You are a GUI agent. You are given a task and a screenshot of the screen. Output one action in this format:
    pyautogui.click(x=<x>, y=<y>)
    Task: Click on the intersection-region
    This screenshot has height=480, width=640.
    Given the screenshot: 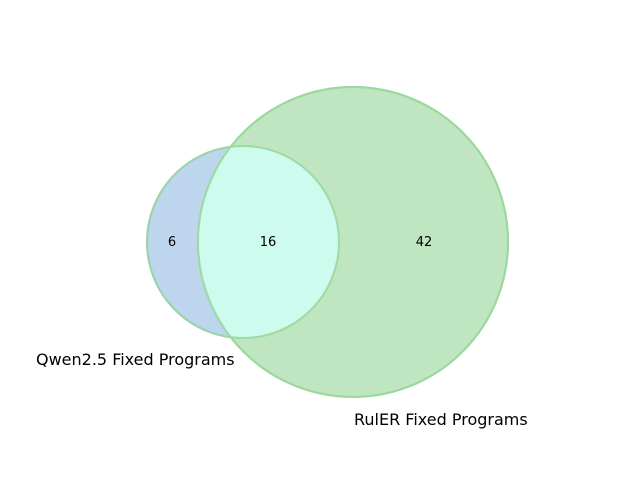 What is the action you would take?
    pyautogui.click(x=268, y=242)
    